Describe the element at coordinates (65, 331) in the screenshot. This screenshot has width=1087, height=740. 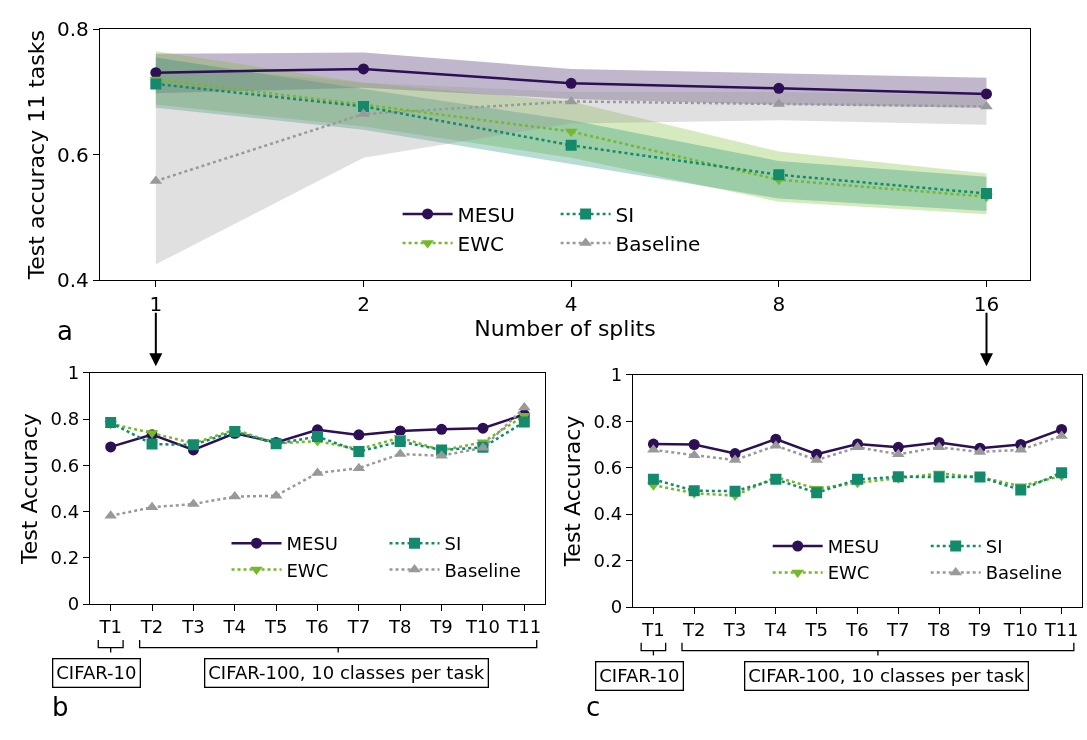
I see `text: a` at that location.